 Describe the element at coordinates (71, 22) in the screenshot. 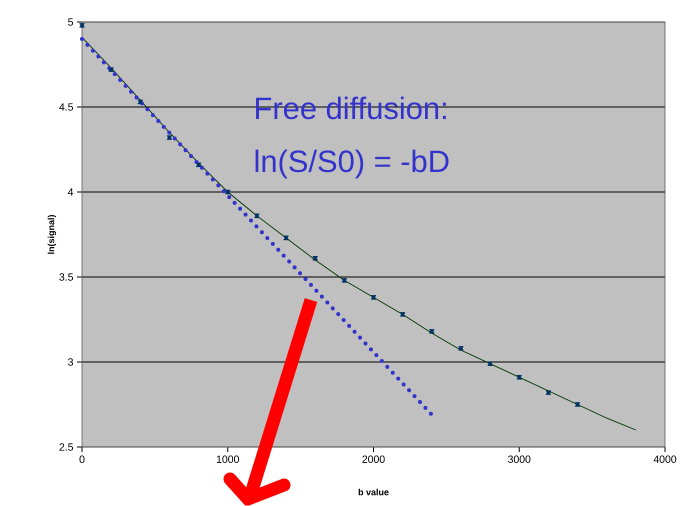

I see `y-tick-label: 5` at that location.